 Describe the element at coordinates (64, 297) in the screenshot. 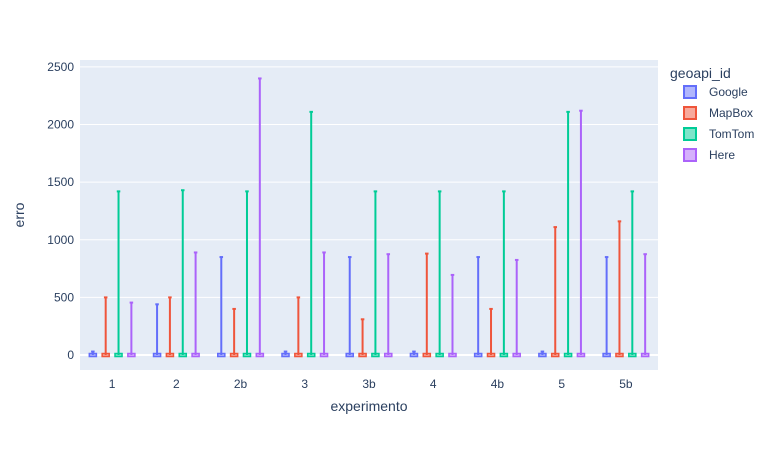

I see `y-tick-label: 500` at that location.